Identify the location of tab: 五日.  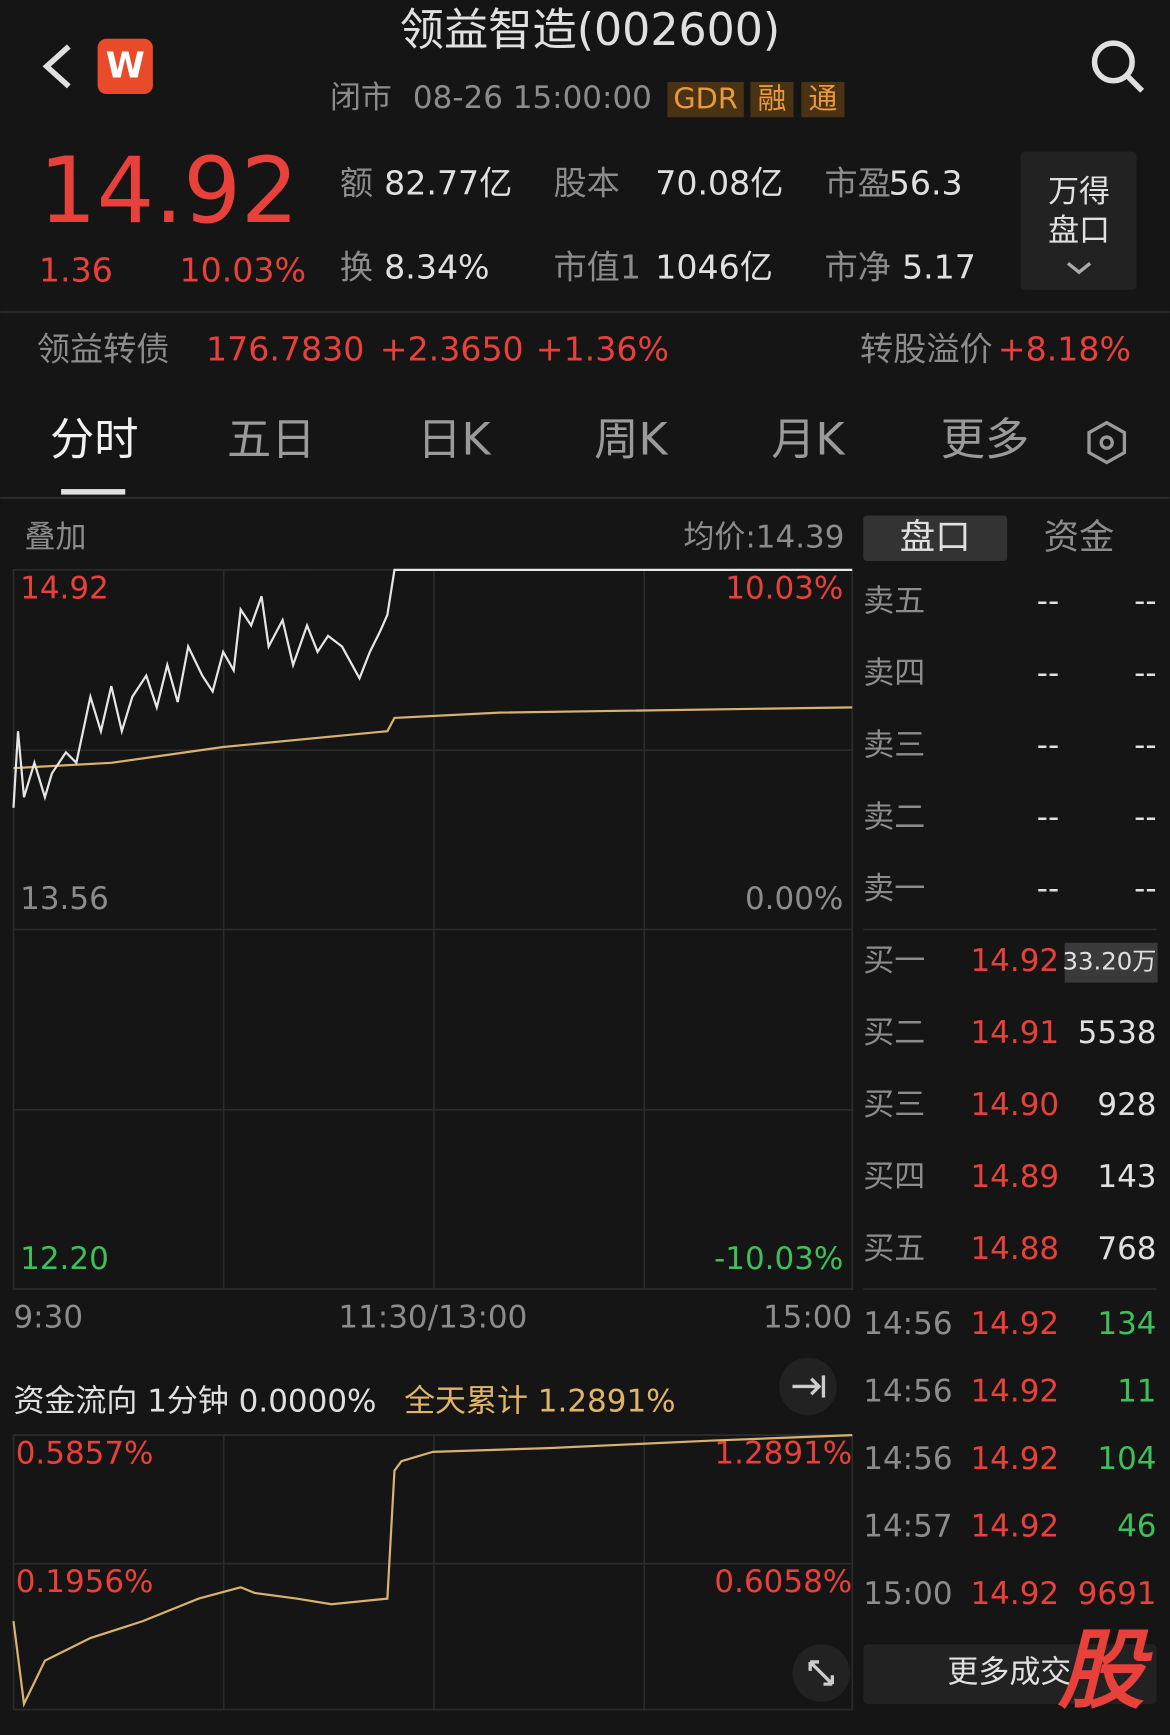
(271, 440).